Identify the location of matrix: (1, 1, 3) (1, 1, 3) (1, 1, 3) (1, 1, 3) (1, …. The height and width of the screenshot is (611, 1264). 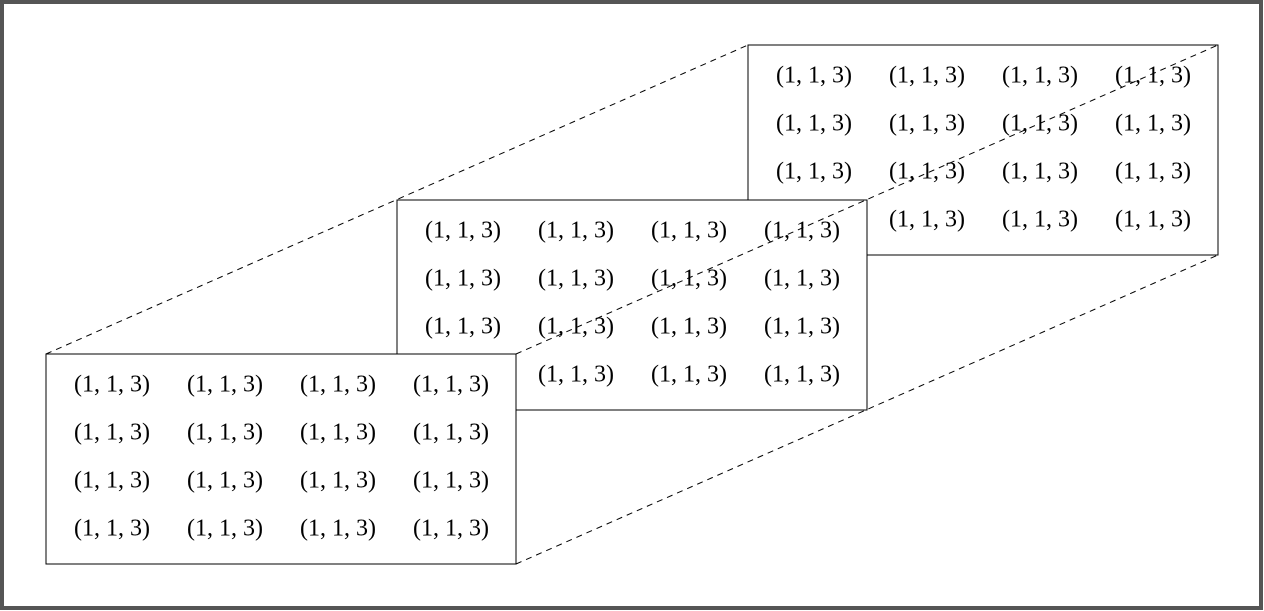
(281, 459).